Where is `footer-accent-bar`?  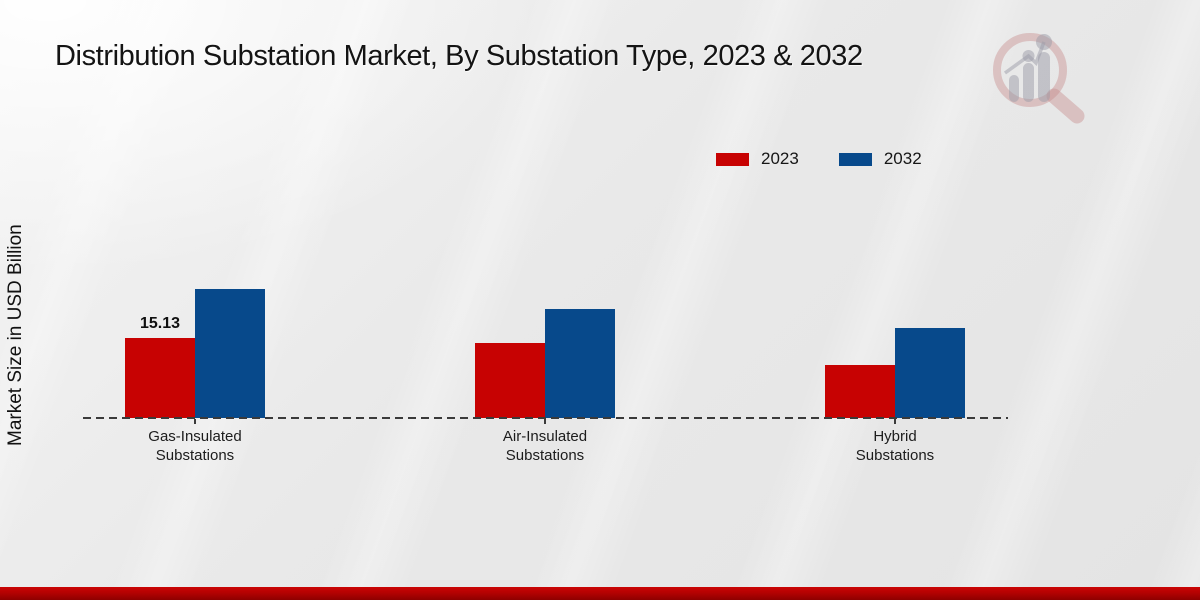 footer-accent-bar is located at coordinates (600, 593).